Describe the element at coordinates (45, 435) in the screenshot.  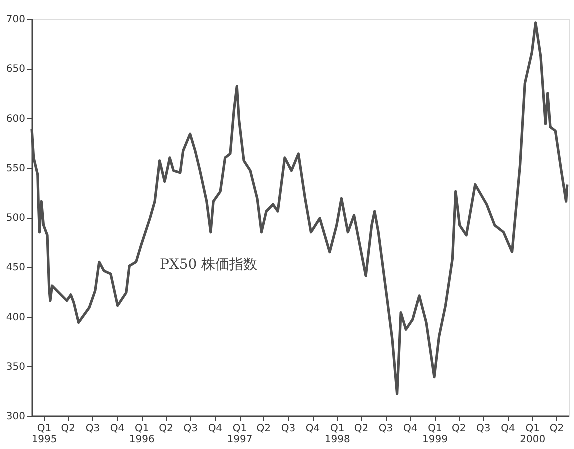
I see `x-tick-label: Q1 1995` at that location.